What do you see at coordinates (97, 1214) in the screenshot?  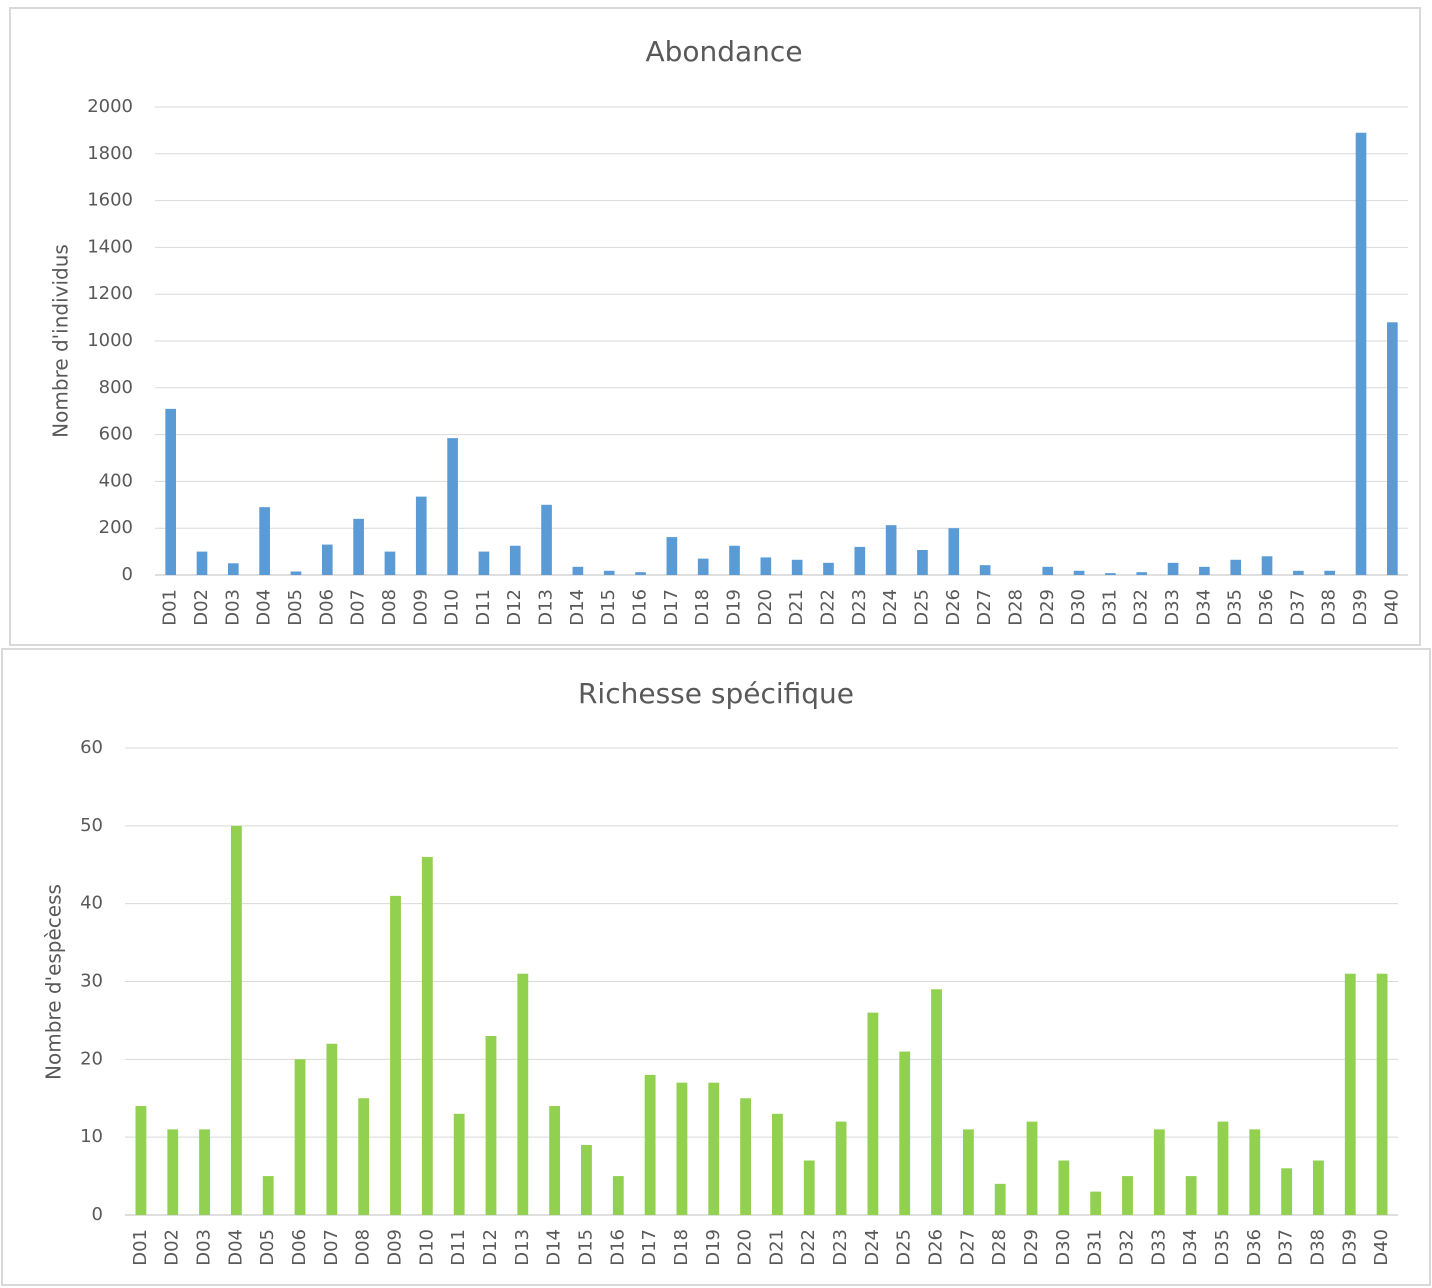 I see `y-tick-label: 0` at bounding box center [97, 1214].